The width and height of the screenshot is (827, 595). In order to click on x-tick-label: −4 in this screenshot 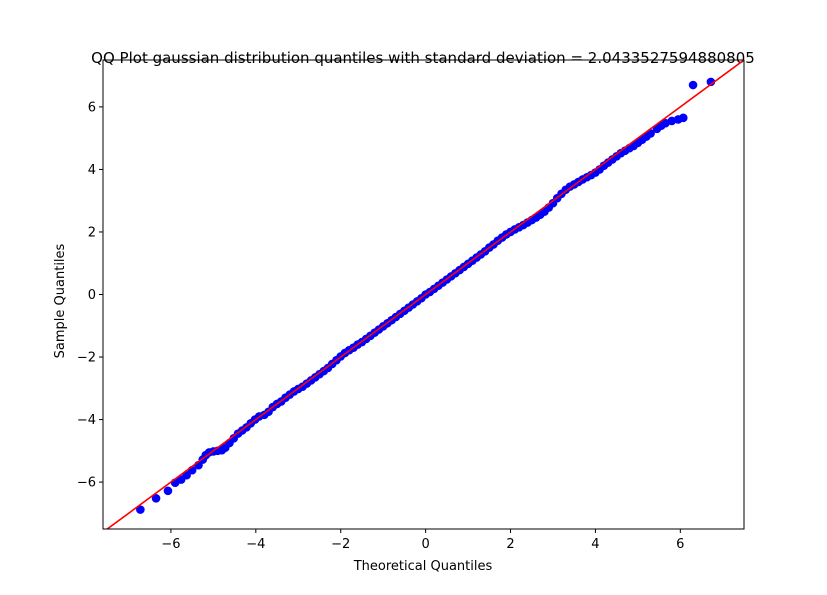, I will do `click(255, 544)`.